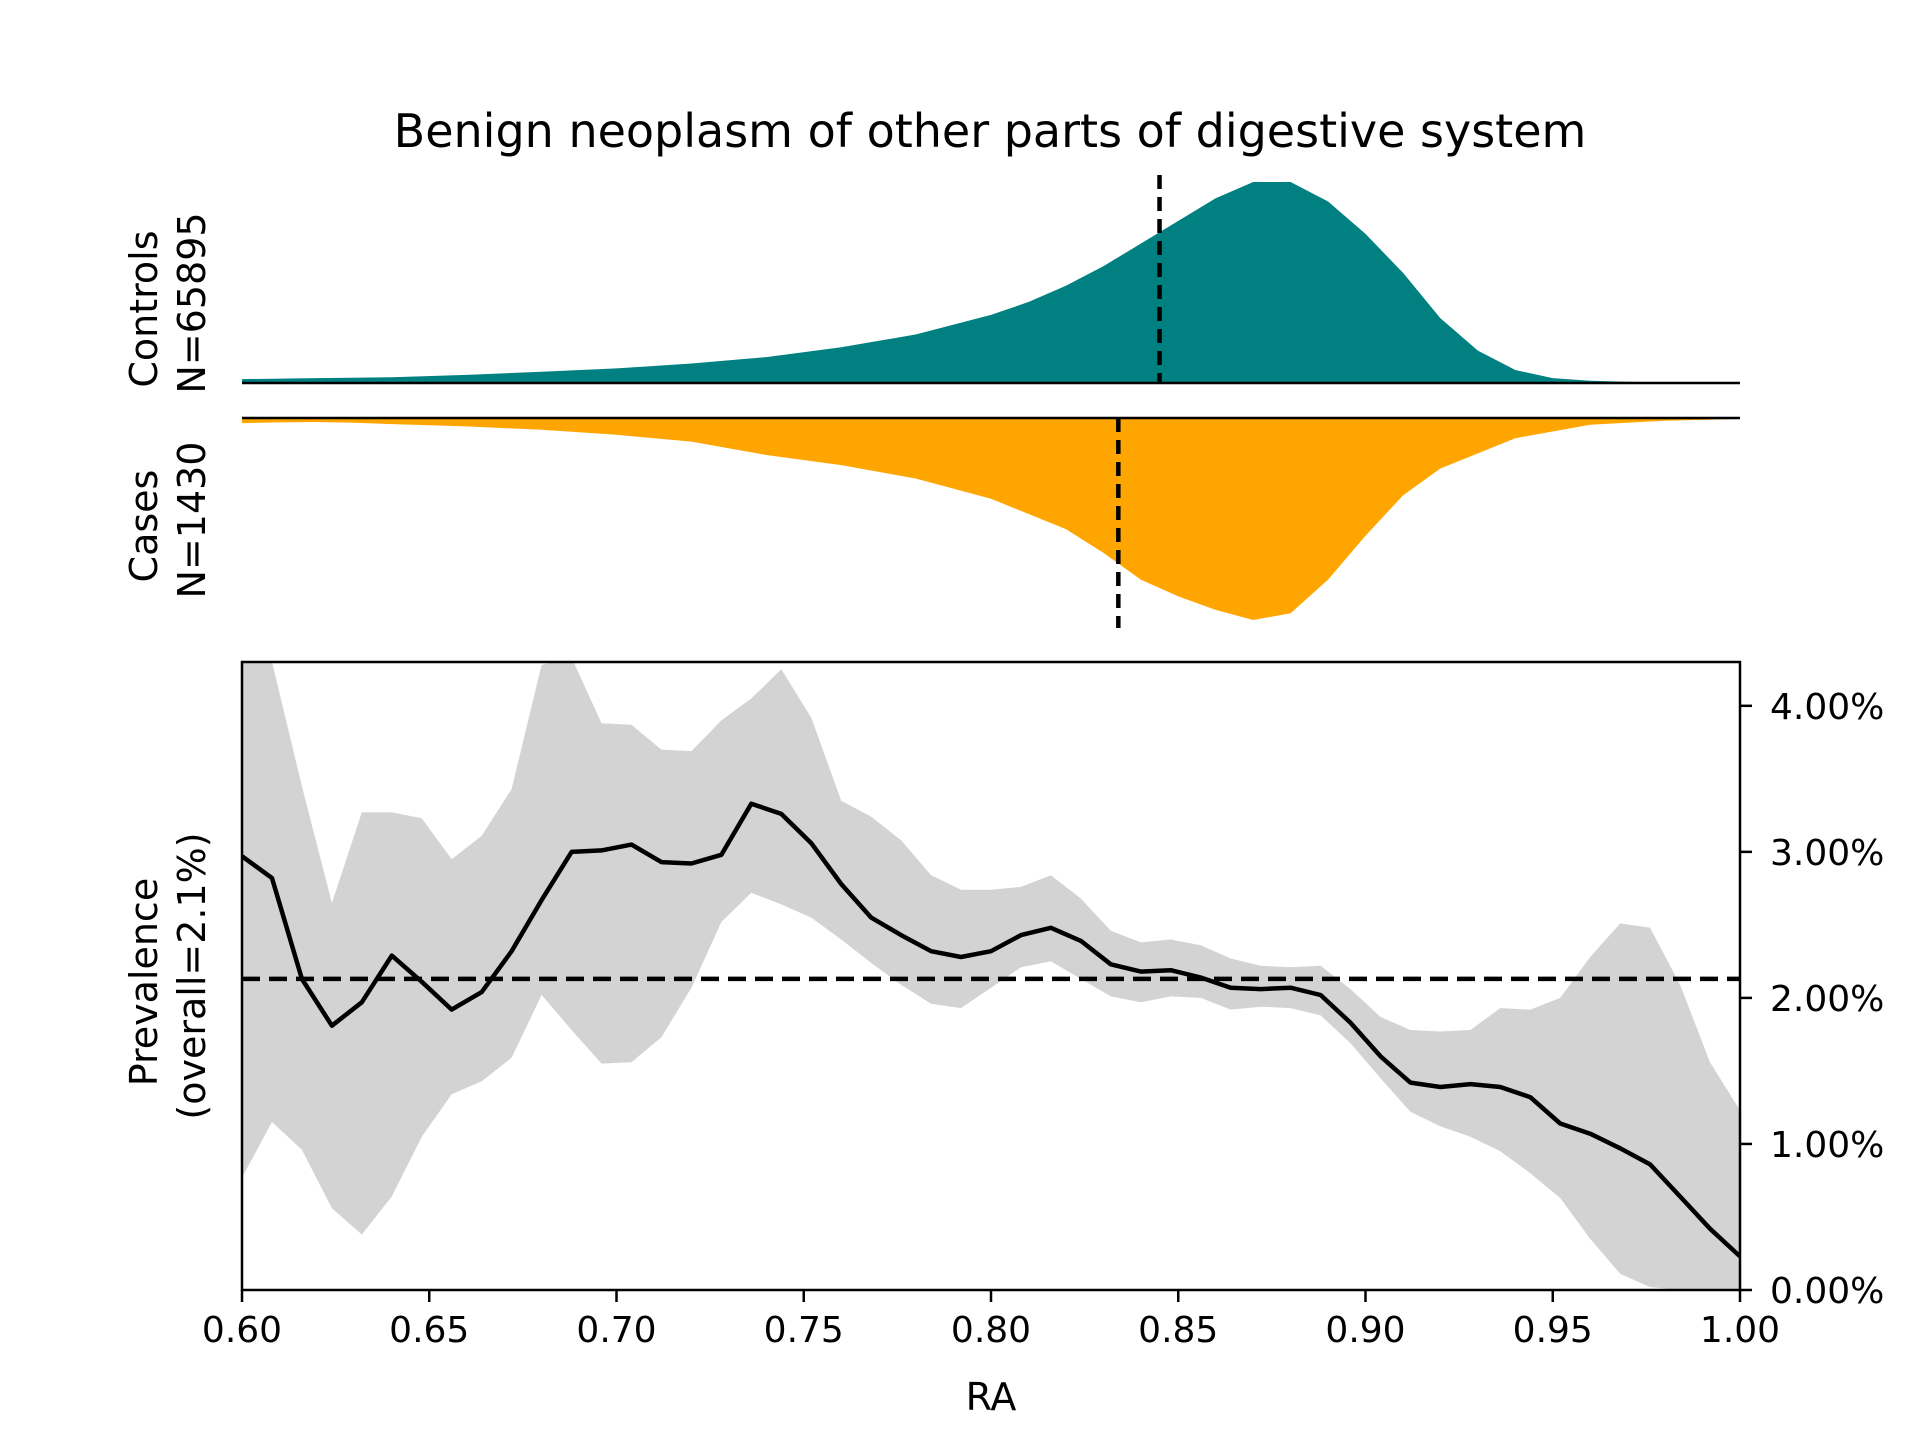 This screenshot has height=1440, width=1920. Describe the element at coordinates (991, 282) in the screenshot. I see `controls-density-area` at that location.